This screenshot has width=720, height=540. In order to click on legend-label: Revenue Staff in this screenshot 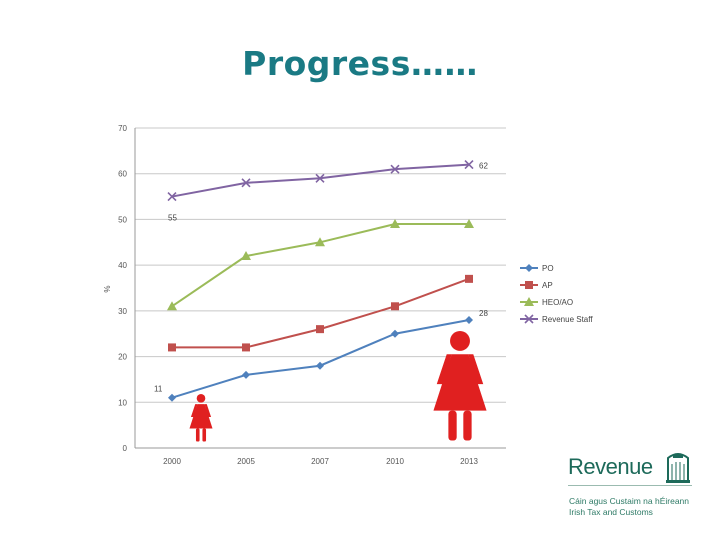, I will do `click(567, 319)`.